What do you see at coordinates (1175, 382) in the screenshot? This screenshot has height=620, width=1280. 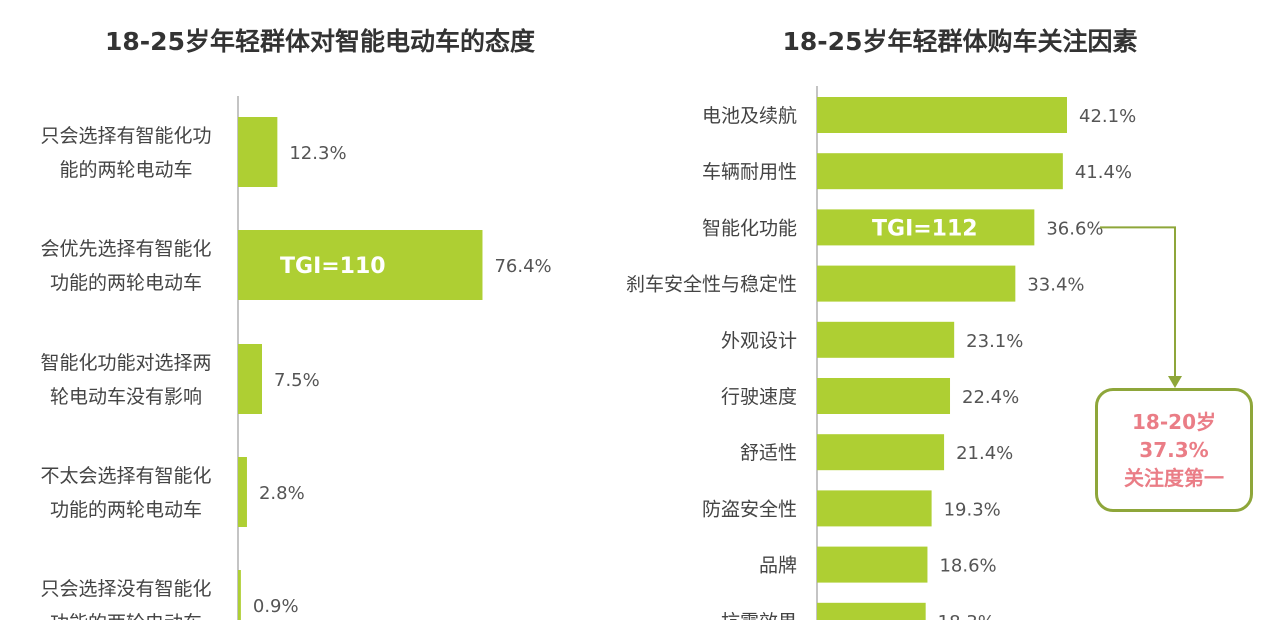 I see `callout-arrow-head` at bounding box center [1175, 382].